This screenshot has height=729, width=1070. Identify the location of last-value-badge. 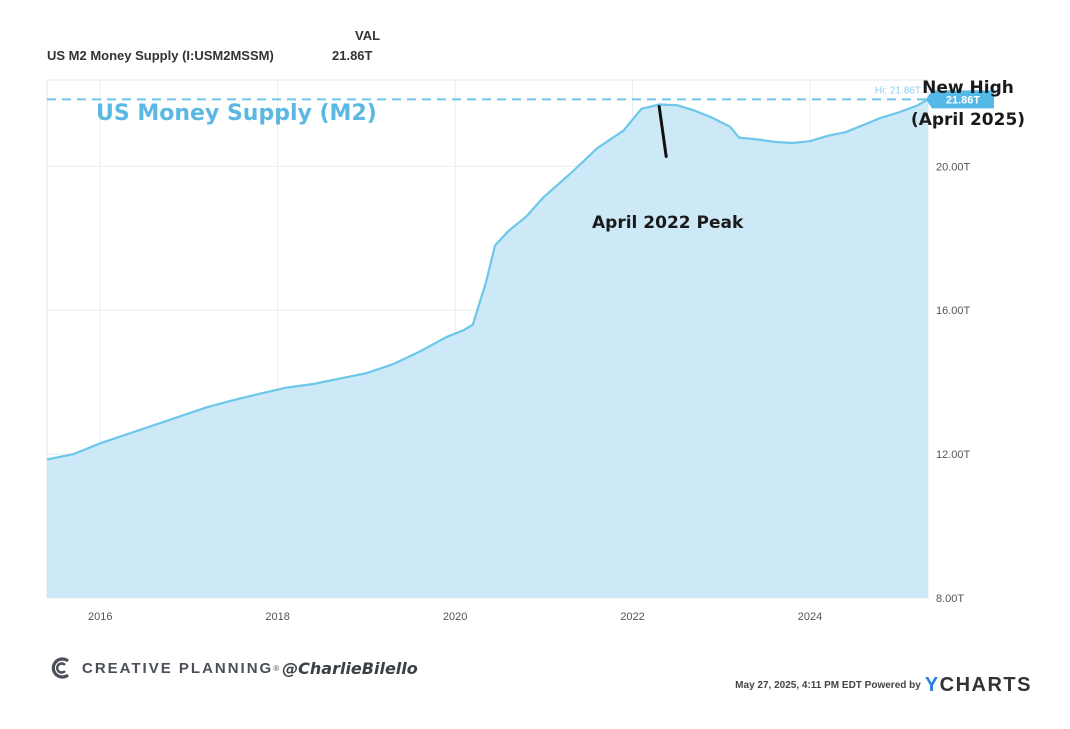
(960, 99).